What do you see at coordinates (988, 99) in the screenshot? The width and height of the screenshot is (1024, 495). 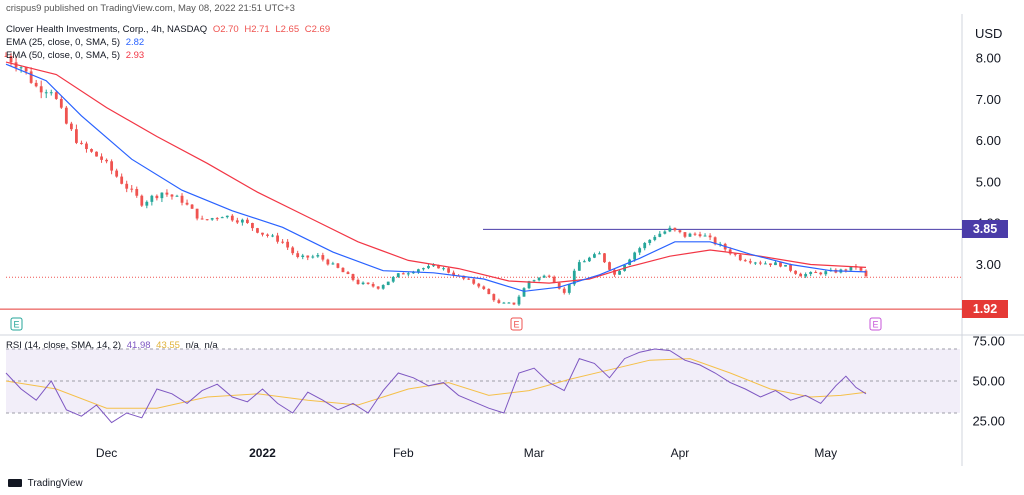 I see `price-tick-label: 7.00` at bounding box center [988, 99].